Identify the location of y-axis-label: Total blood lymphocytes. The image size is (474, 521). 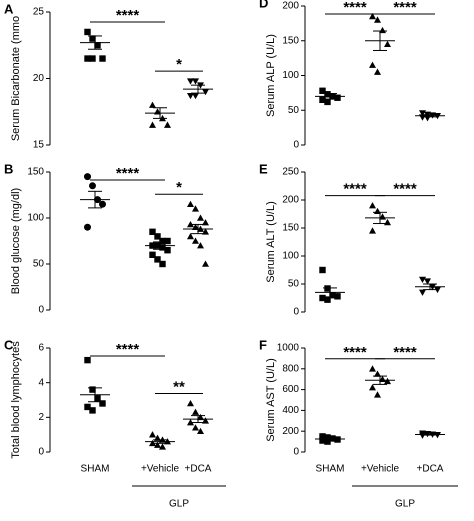
(16, 400).